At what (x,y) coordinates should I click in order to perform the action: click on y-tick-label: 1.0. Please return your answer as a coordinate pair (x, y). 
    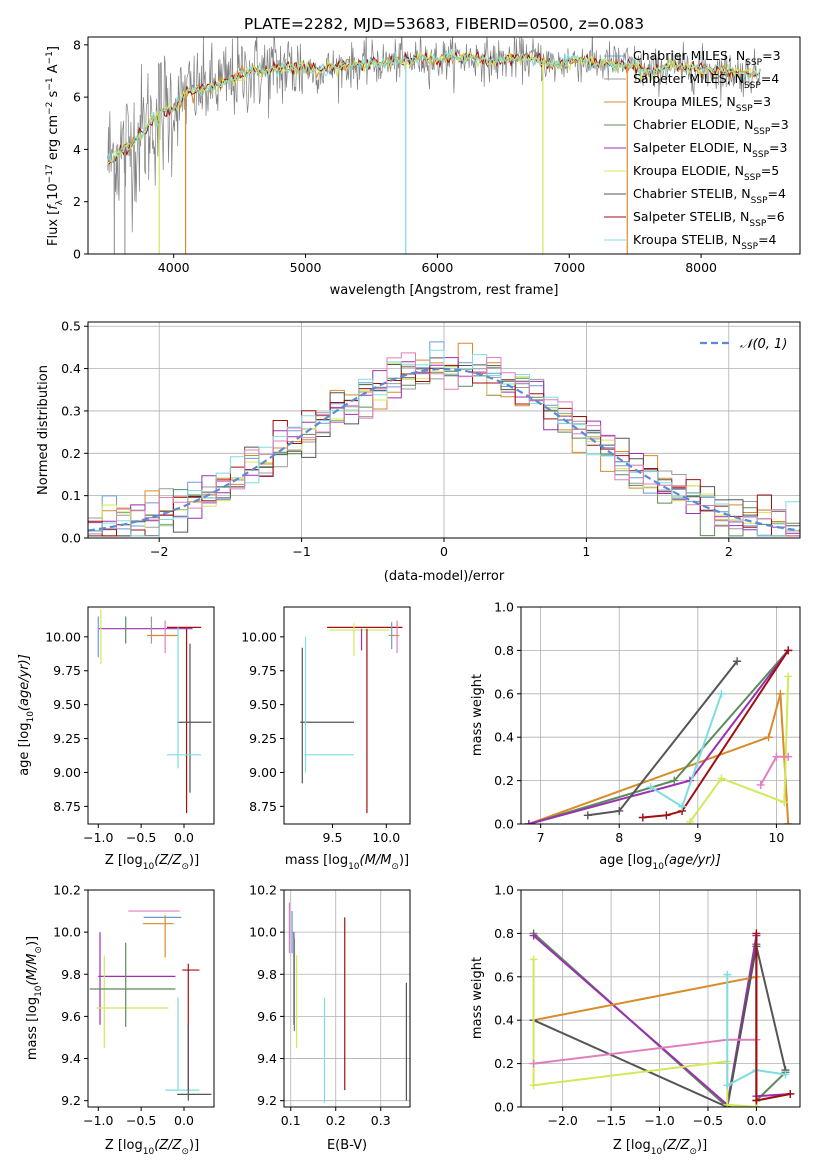
    Looking at the image, I should click on (504, 607).